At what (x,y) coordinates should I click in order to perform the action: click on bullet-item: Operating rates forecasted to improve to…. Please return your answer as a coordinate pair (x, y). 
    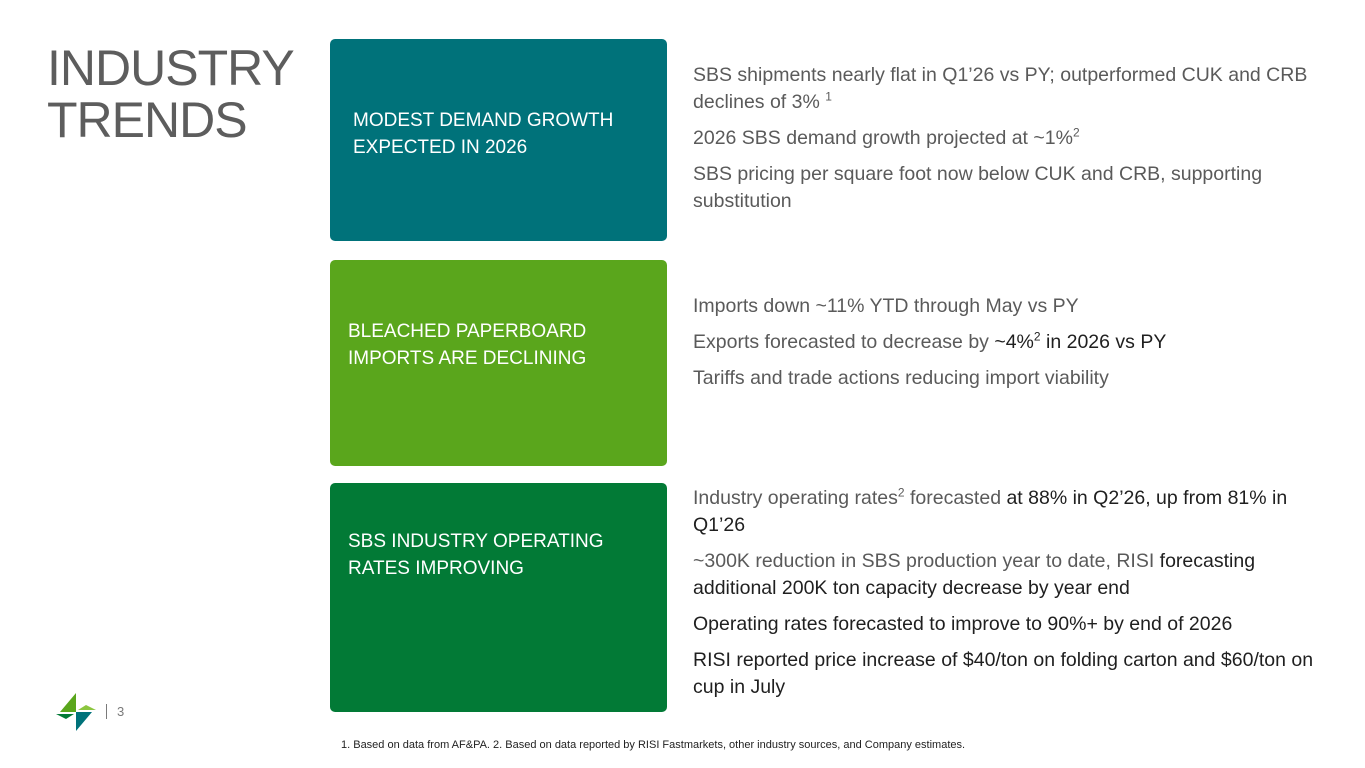
    Looking at the image, I should click on (1013, 624).